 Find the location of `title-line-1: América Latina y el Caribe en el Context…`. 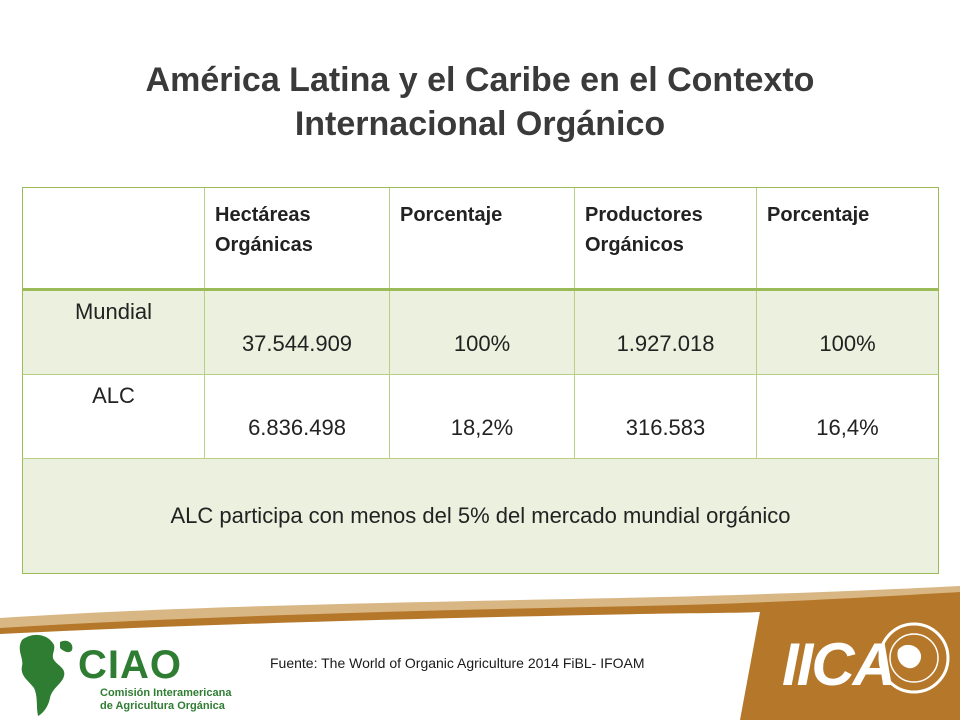

title-line-1: América Latina y el Caribe en el Context… is located at coordinates (480, 80).